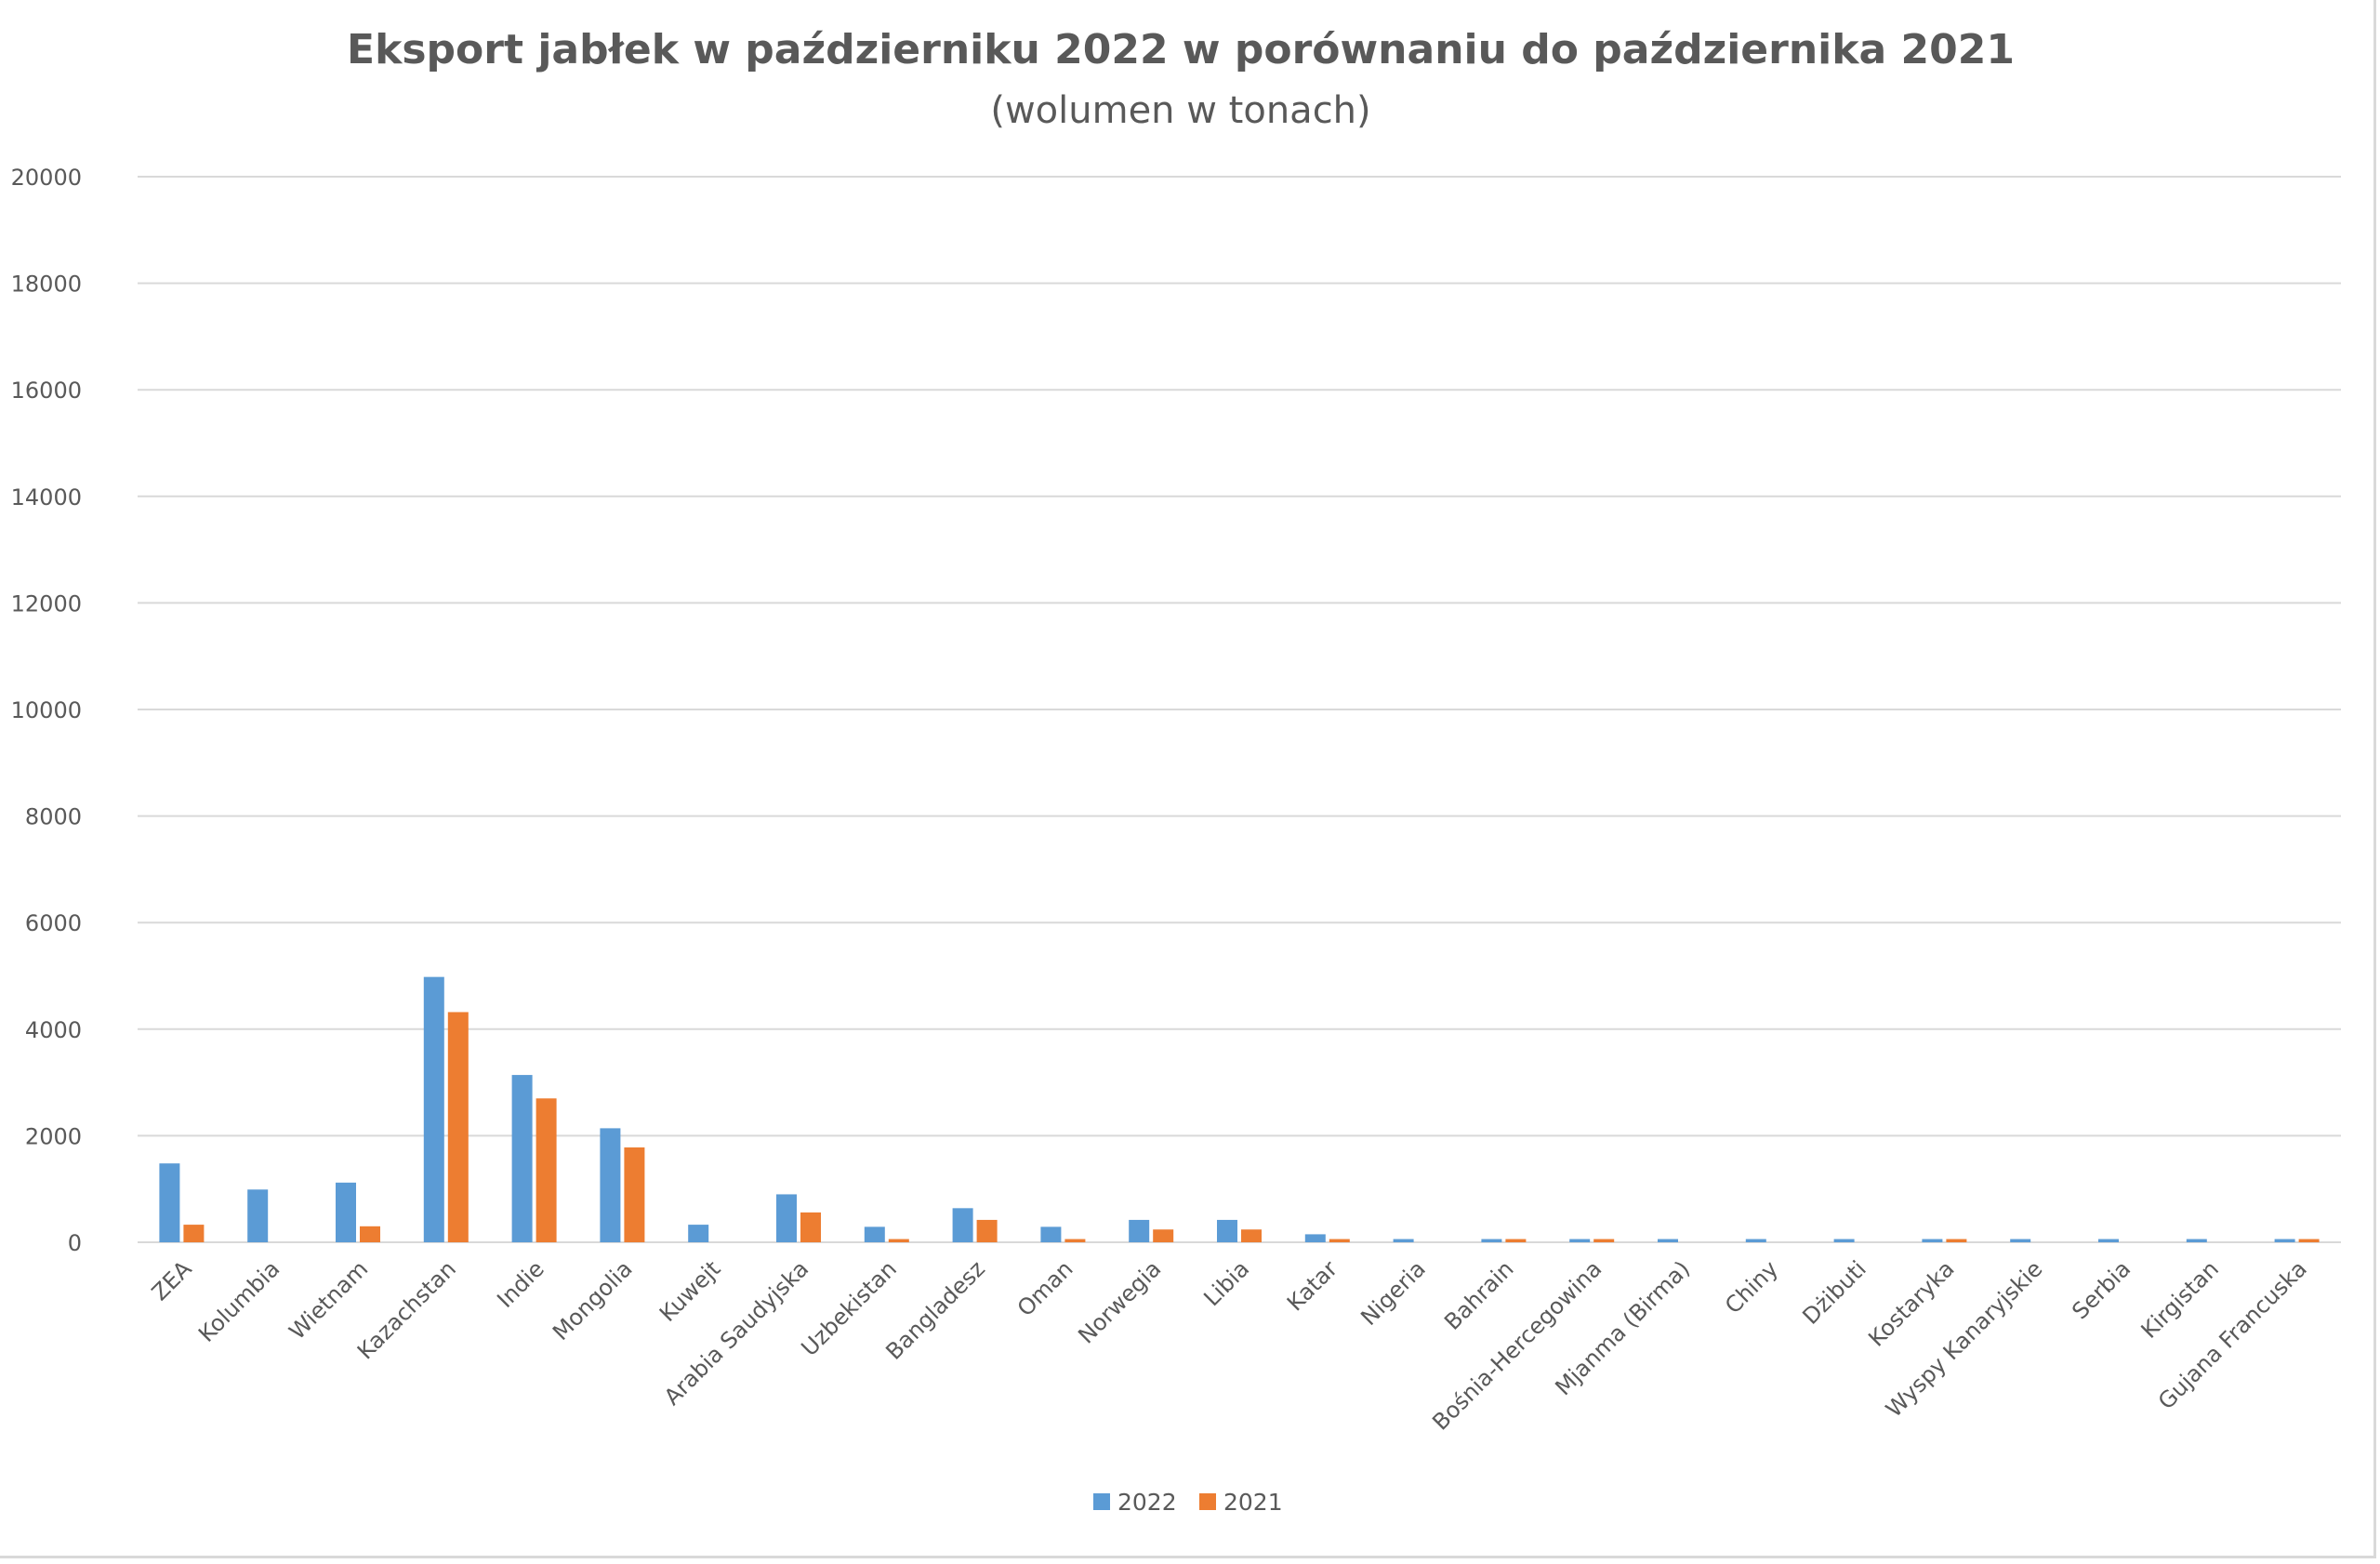 This screenshot has height=1564, width=2380. Describe the element at coordinates (329, 1300) in the screenshot. I see `x-tick-label: Wietnam` at that location.